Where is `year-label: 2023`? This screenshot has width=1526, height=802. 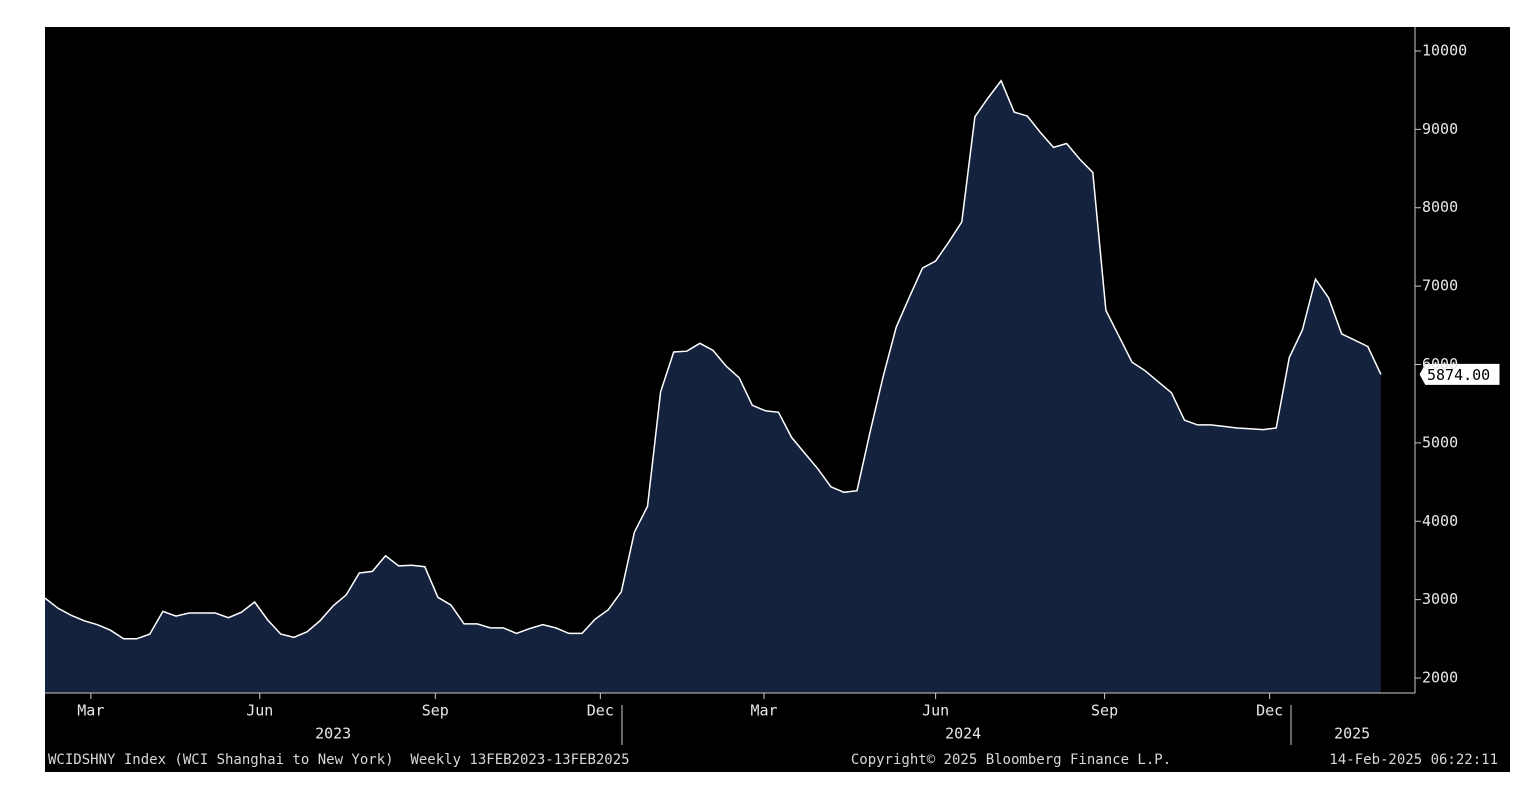 year-label: 2023 is located at coordinates (333, 734).